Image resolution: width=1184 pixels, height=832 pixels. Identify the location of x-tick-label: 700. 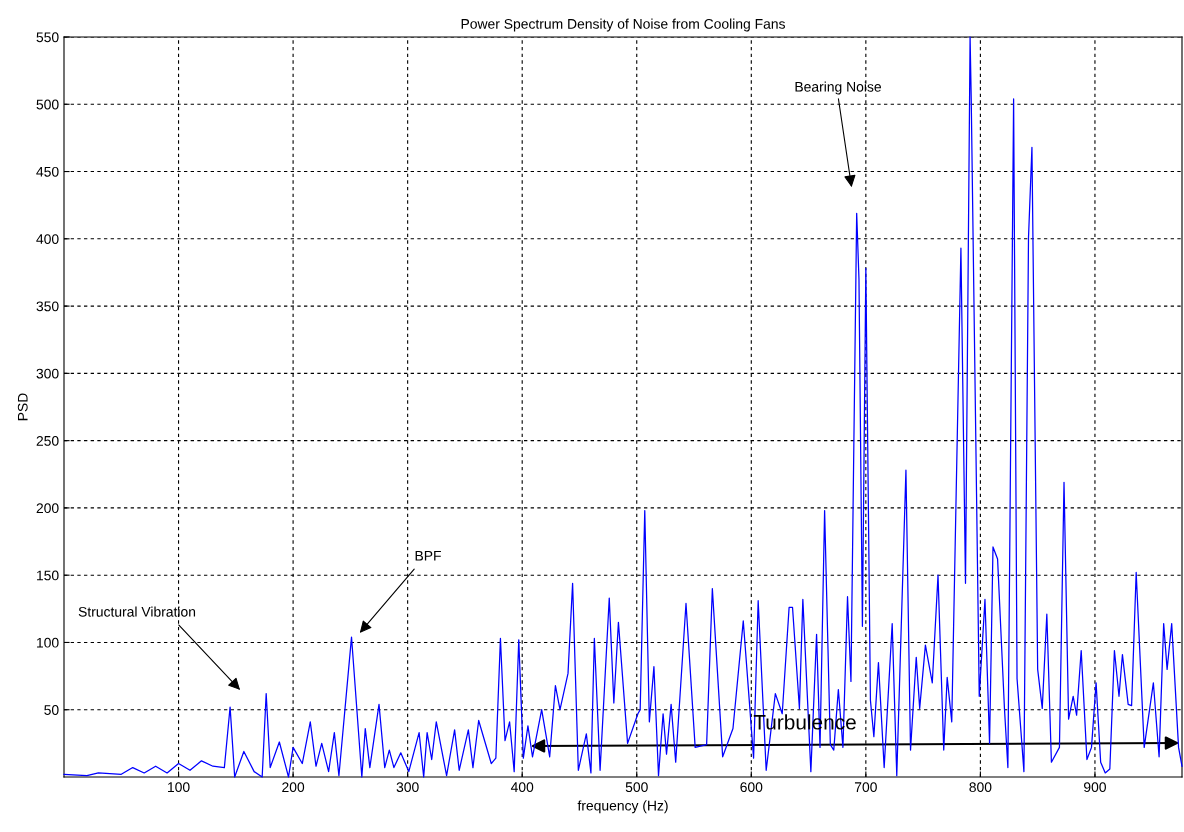
(865, 787).